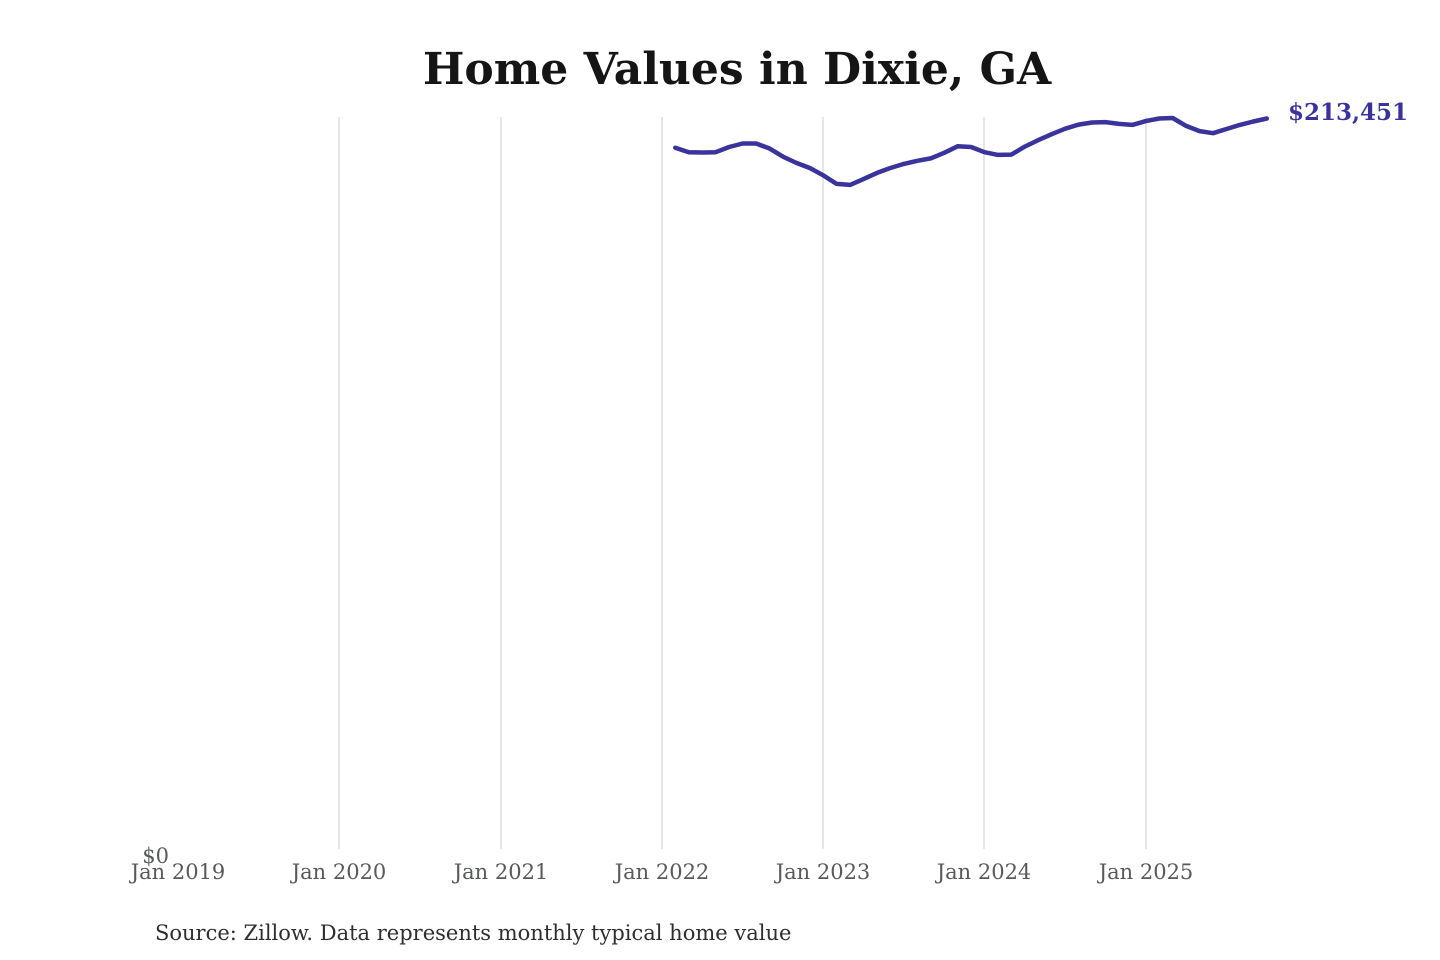 The height and width of the screenshot is (960, 1440). What do you see at coordinates (1348, 112) in the screenshot?
I see `end-value-label: $213,451` at bounding box center [1348, 112].